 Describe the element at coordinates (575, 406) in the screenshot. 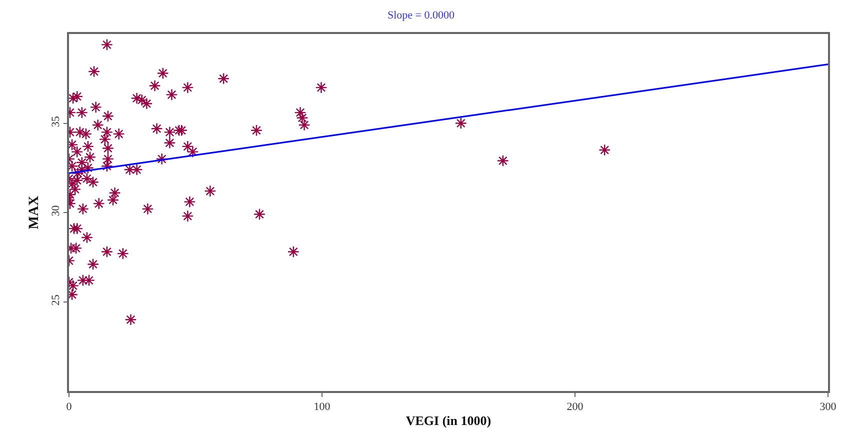

I see `x-tick-label: 200` at that location.